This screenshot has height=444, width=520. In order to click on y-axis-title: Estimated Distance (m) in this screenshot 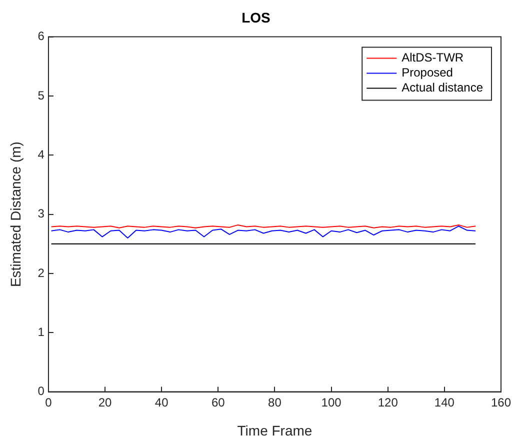, I will do `click(15, 215)`.